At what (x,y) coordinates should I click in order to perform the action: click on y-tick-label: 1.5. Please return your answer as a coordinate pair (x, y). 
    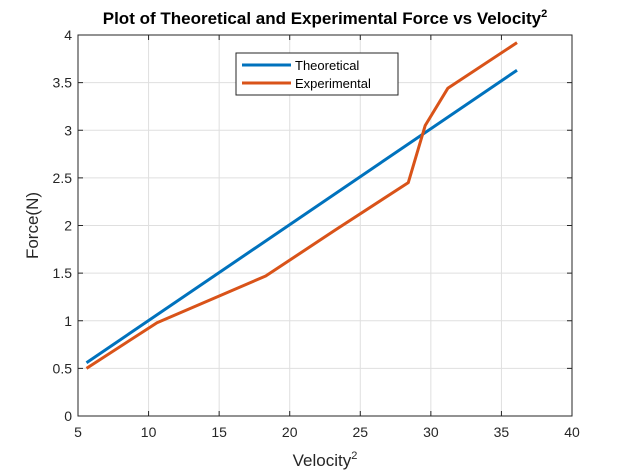
    Looking at the image, I should click on (63, 273).